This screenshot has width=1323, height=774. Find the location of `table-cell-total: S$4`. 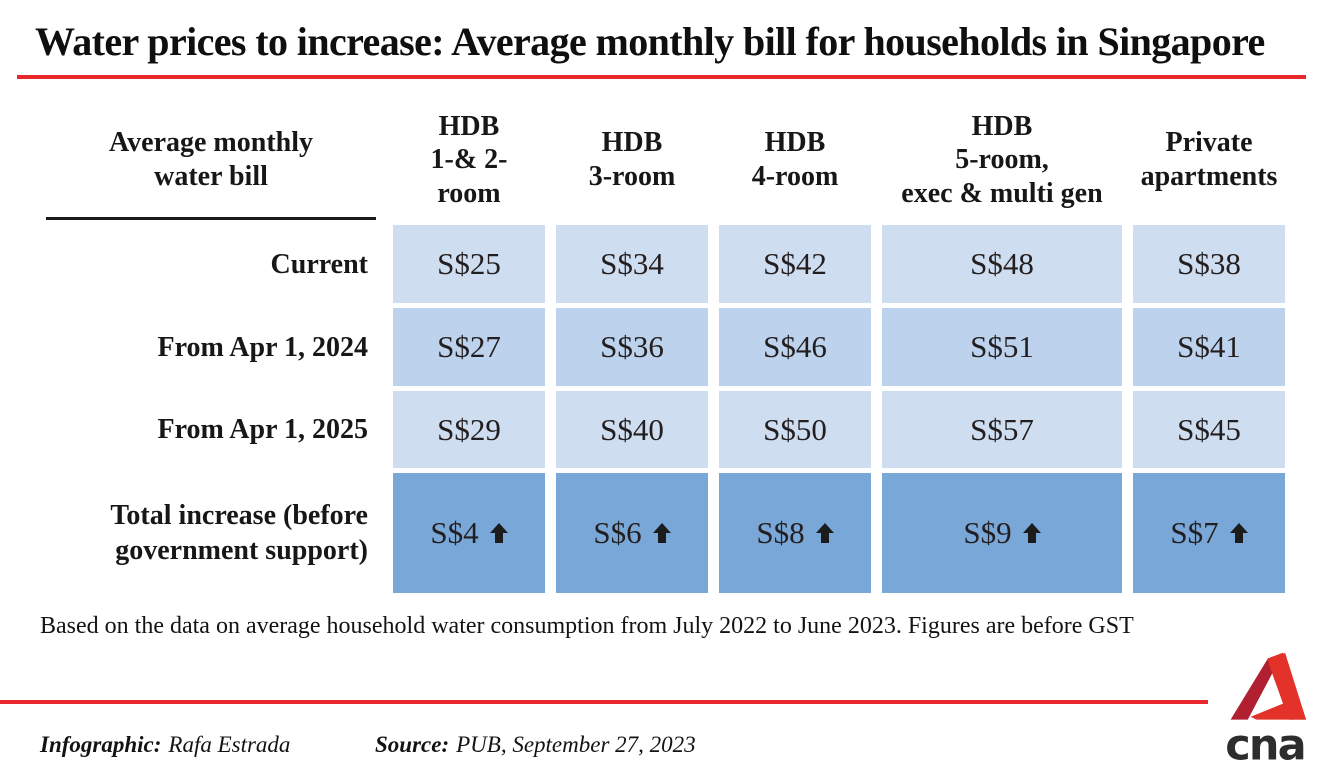

table-cell-total: S$4 is located at coordinates (469, 533).